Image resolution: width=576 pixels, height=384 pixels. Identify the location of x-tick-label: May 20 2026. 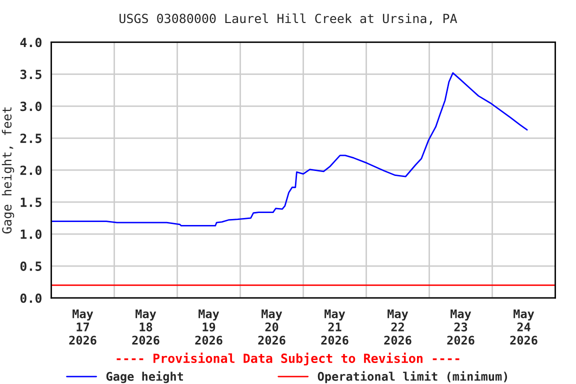
(272, 327).